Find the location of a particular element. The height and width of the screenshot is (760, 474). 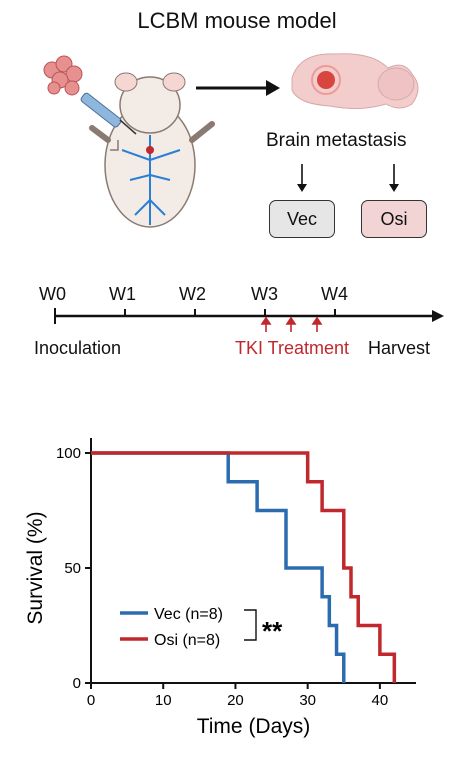

x-tick-label: 40 is located at coordinates (380, 700).